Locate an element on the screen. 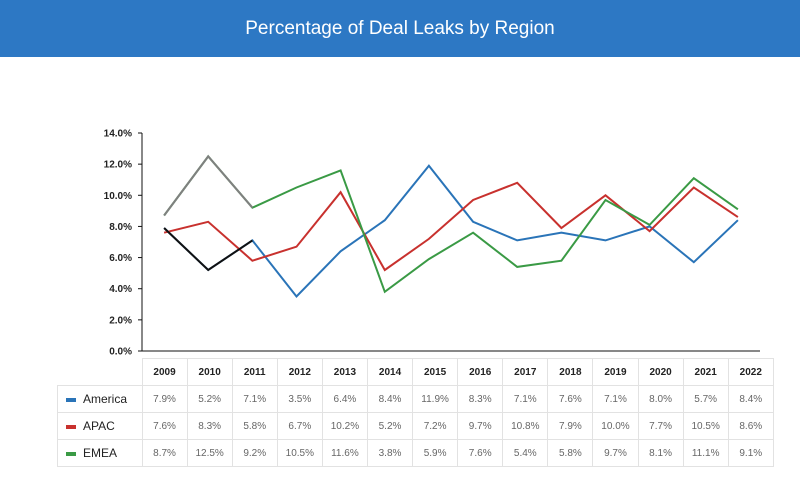 This screenshot has height=493, width=800. data-label: 9.1% is located at coordinates (750, 453).